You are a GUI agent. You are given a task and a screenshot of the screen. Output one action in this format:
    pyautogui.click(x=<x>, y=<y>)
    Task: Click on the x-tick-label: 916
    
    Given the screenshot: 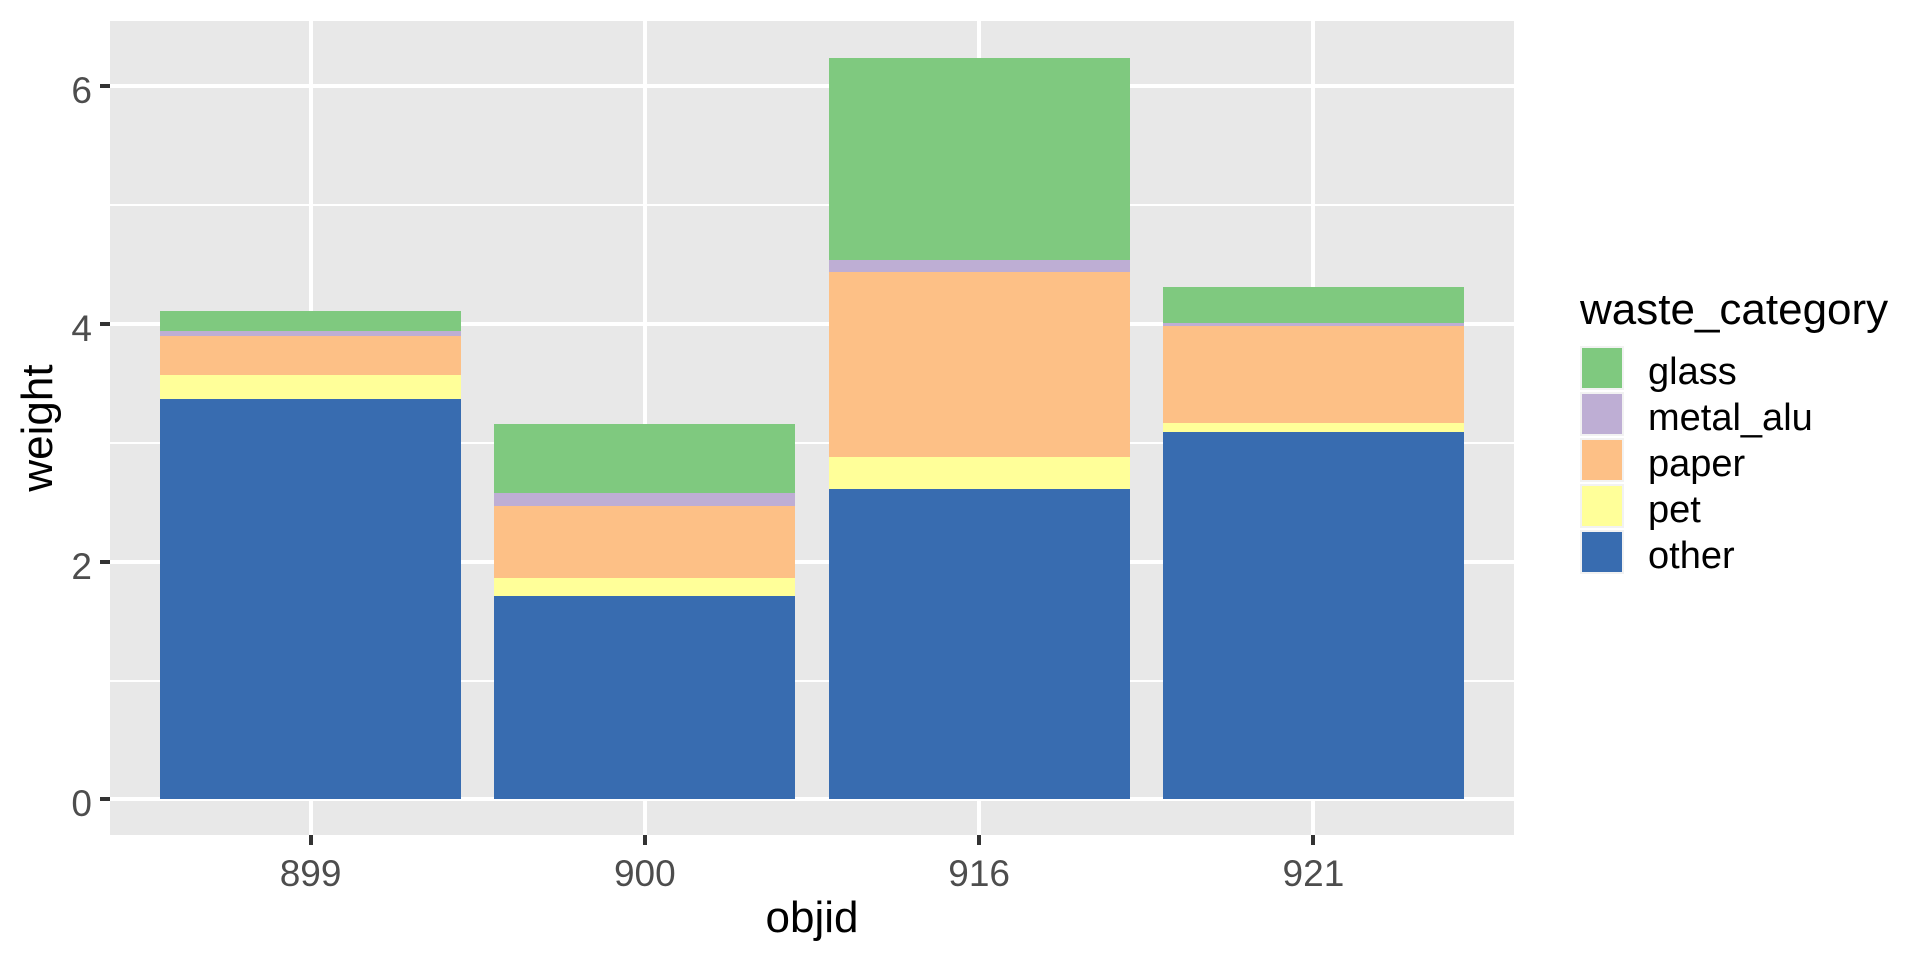 What is the action you would take?
    pyautogui.click(x=979, y=873)
    